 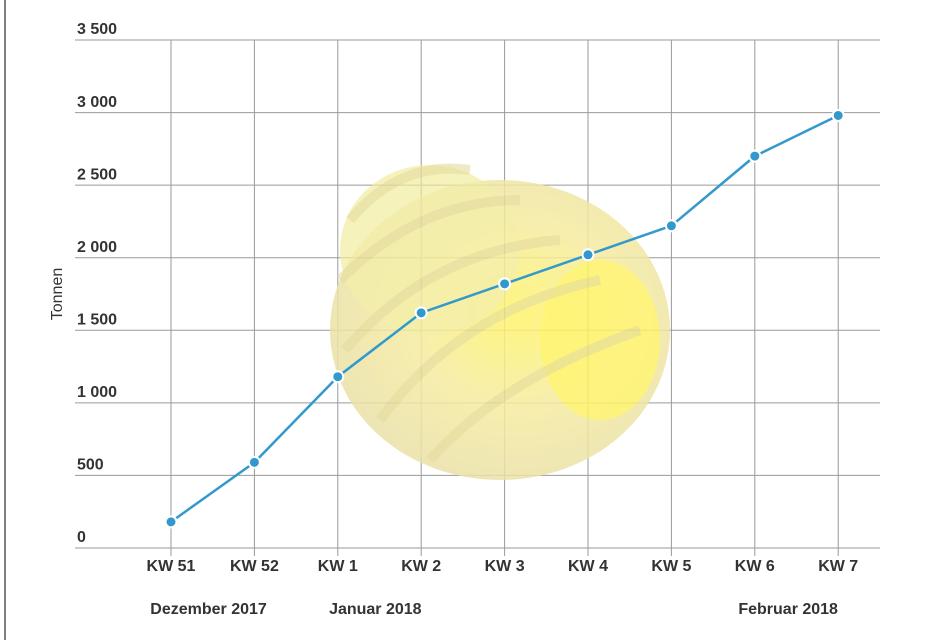 What do you see at coordinates (755, 566) in the screenshot?
I see `x-tick-label: KW 6` at bounding box center [755, 566].